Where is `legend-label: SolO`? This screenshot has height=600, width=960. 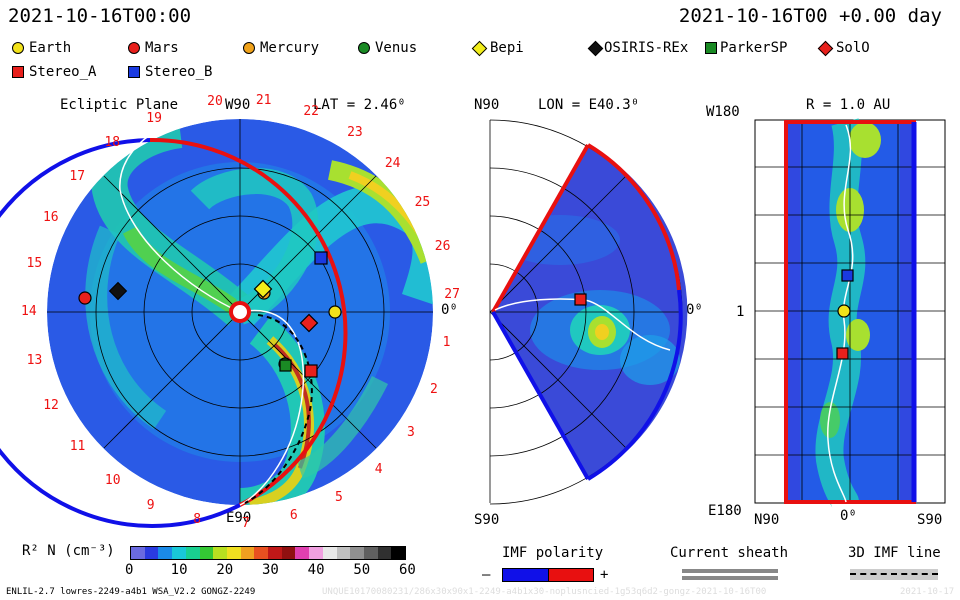 legend-label: SolO is located at coordinates (853, 48).